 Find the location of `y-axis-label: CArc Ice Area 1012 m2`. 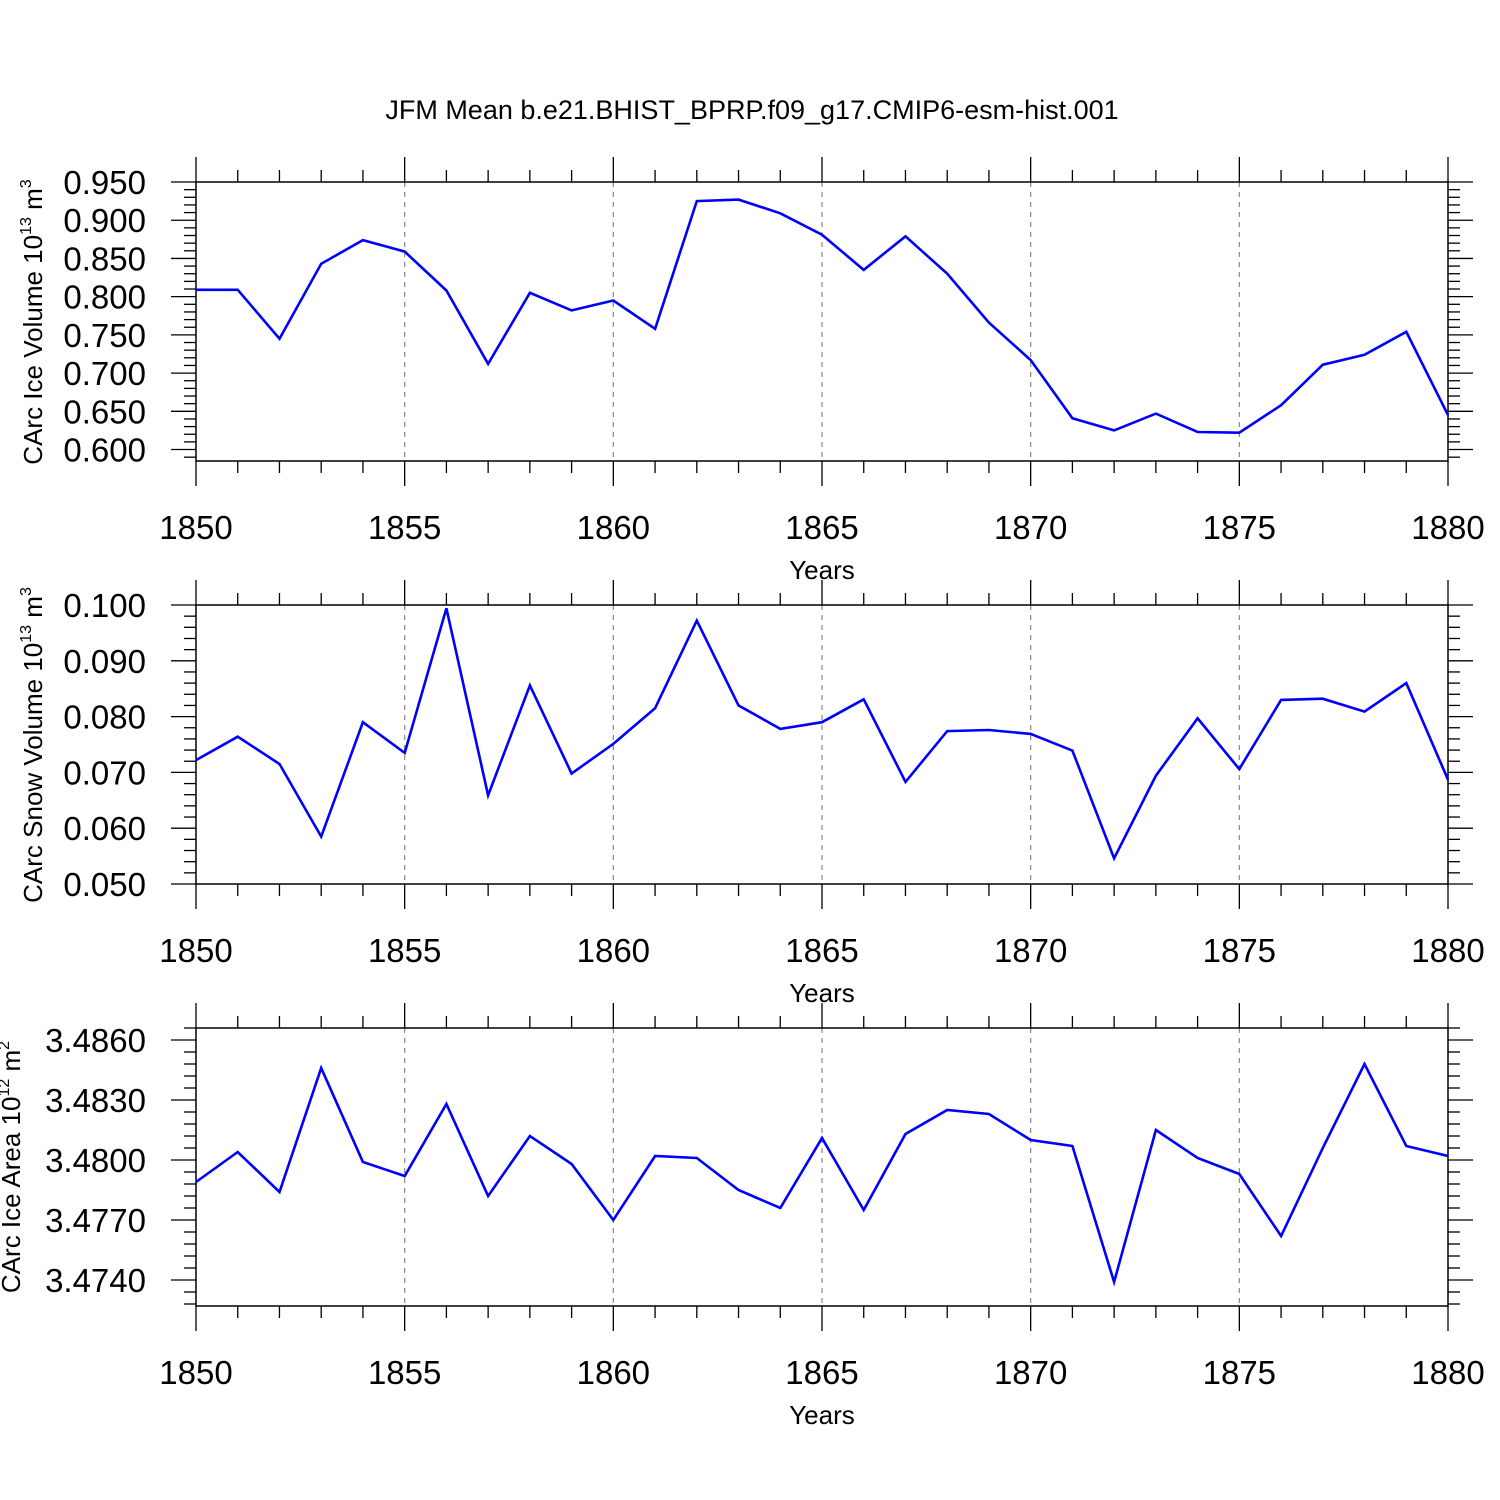

y-axis-label: CArc Ice Area 1012 m2 is located at coordinates (13, 1167).